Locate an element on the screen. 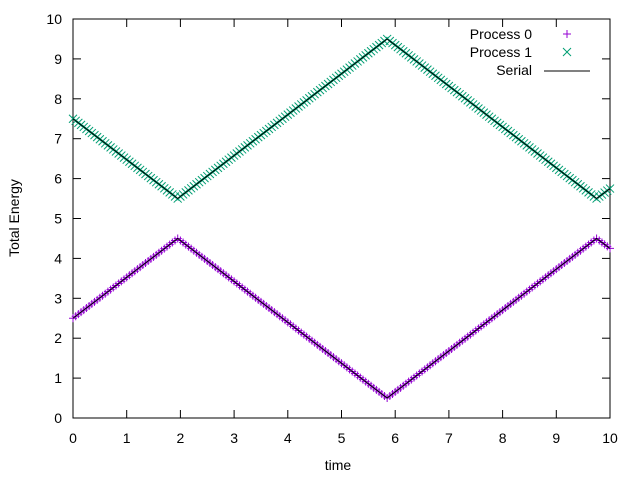 Image resolution: width=640 pixels, height=480 pixels. y-tick-label: 0 is located at coordinates (58, 418).